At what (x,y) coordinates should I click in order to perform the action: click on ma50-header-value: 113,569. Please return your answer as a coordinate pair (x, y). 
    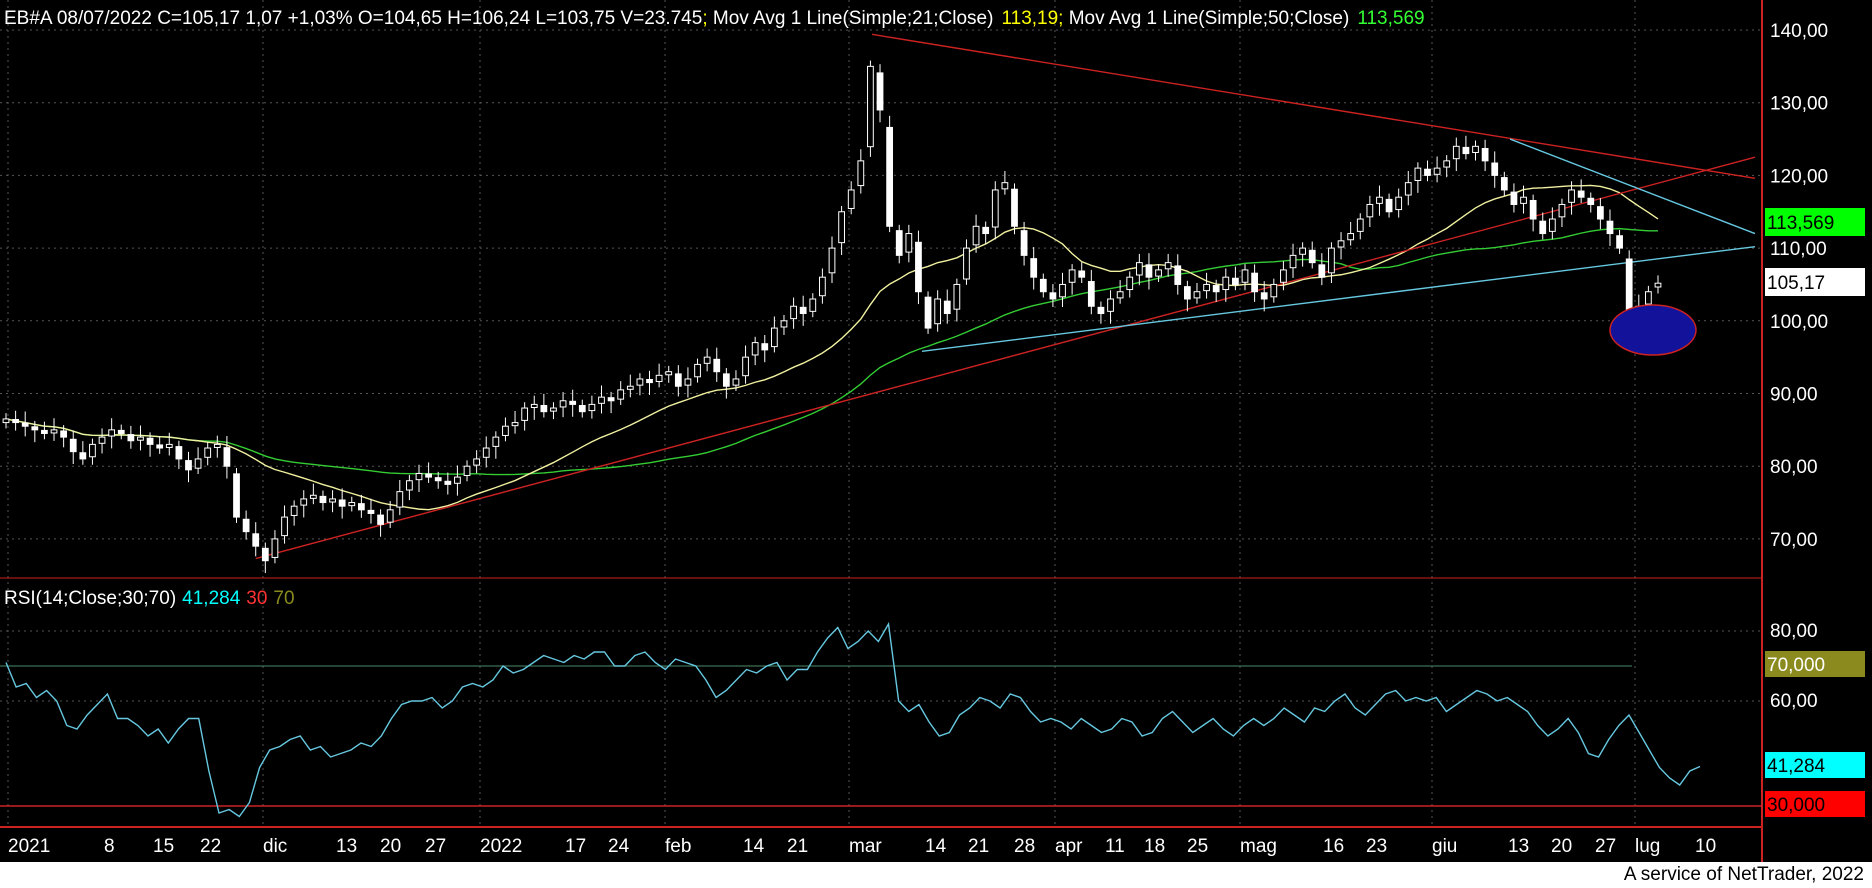
    Looking at the image, I should click on (1390, 18).